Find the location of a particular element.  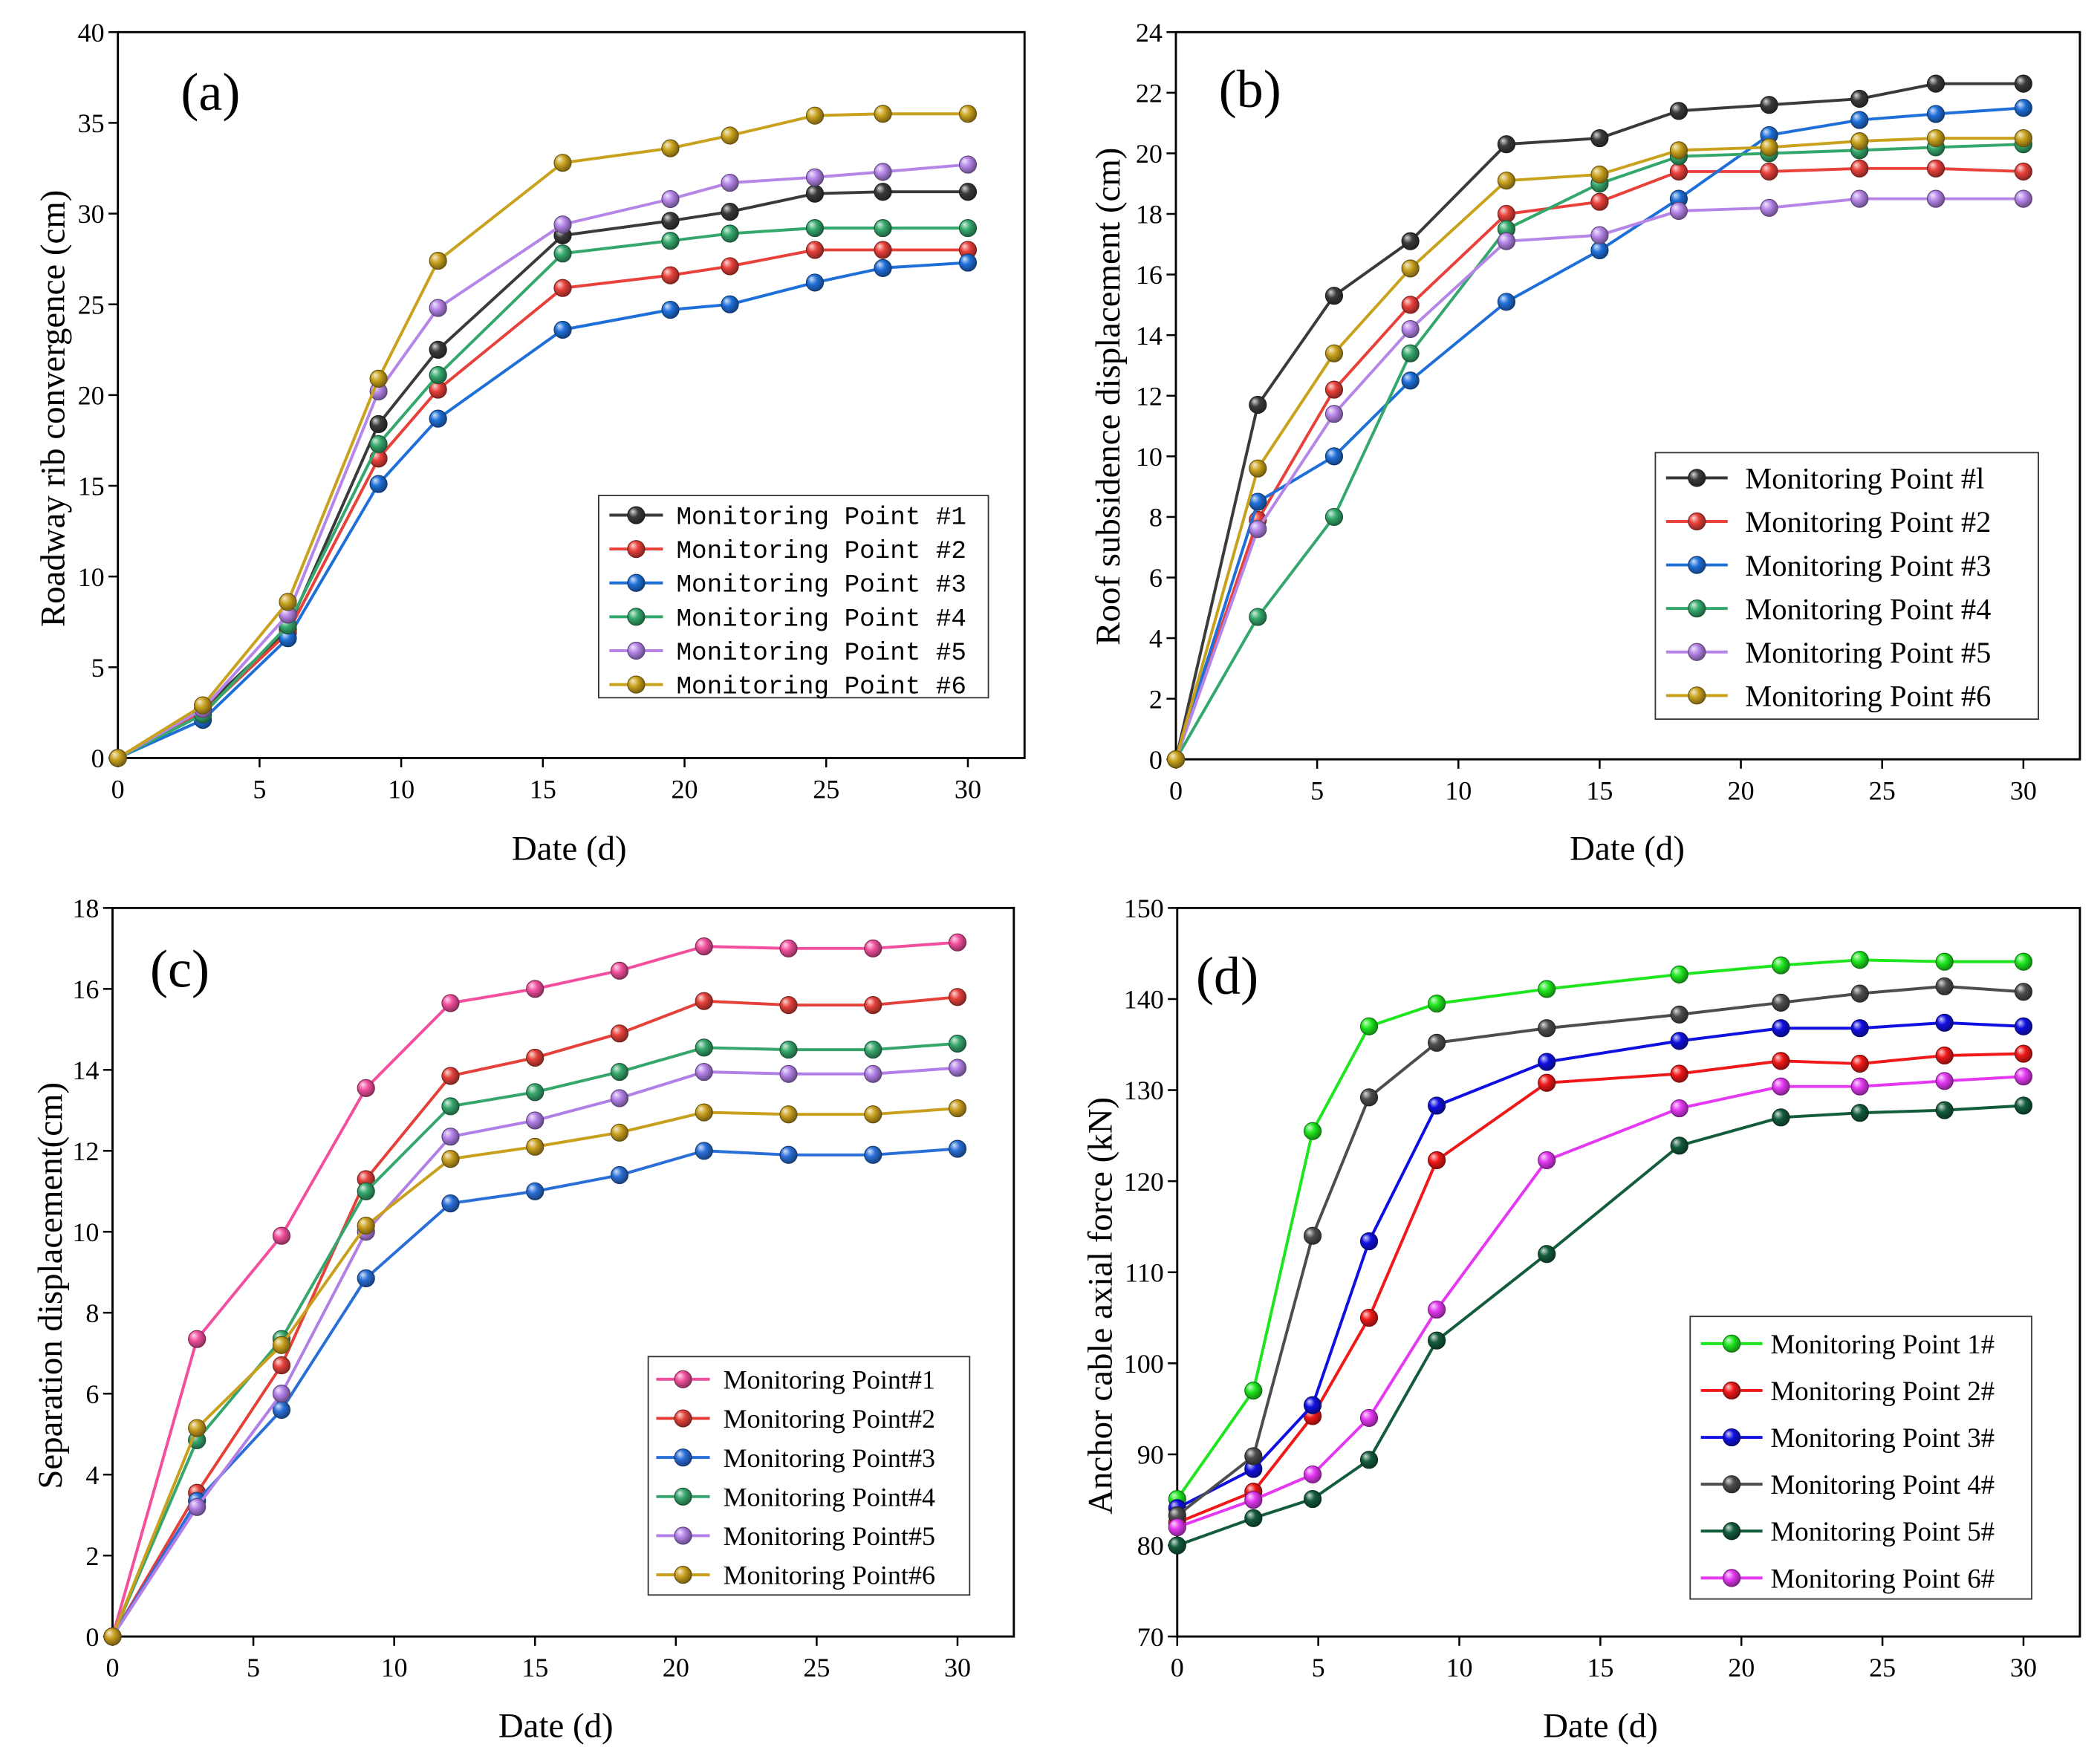

x-tick-label: 5 is located at coordinates (259, 789).